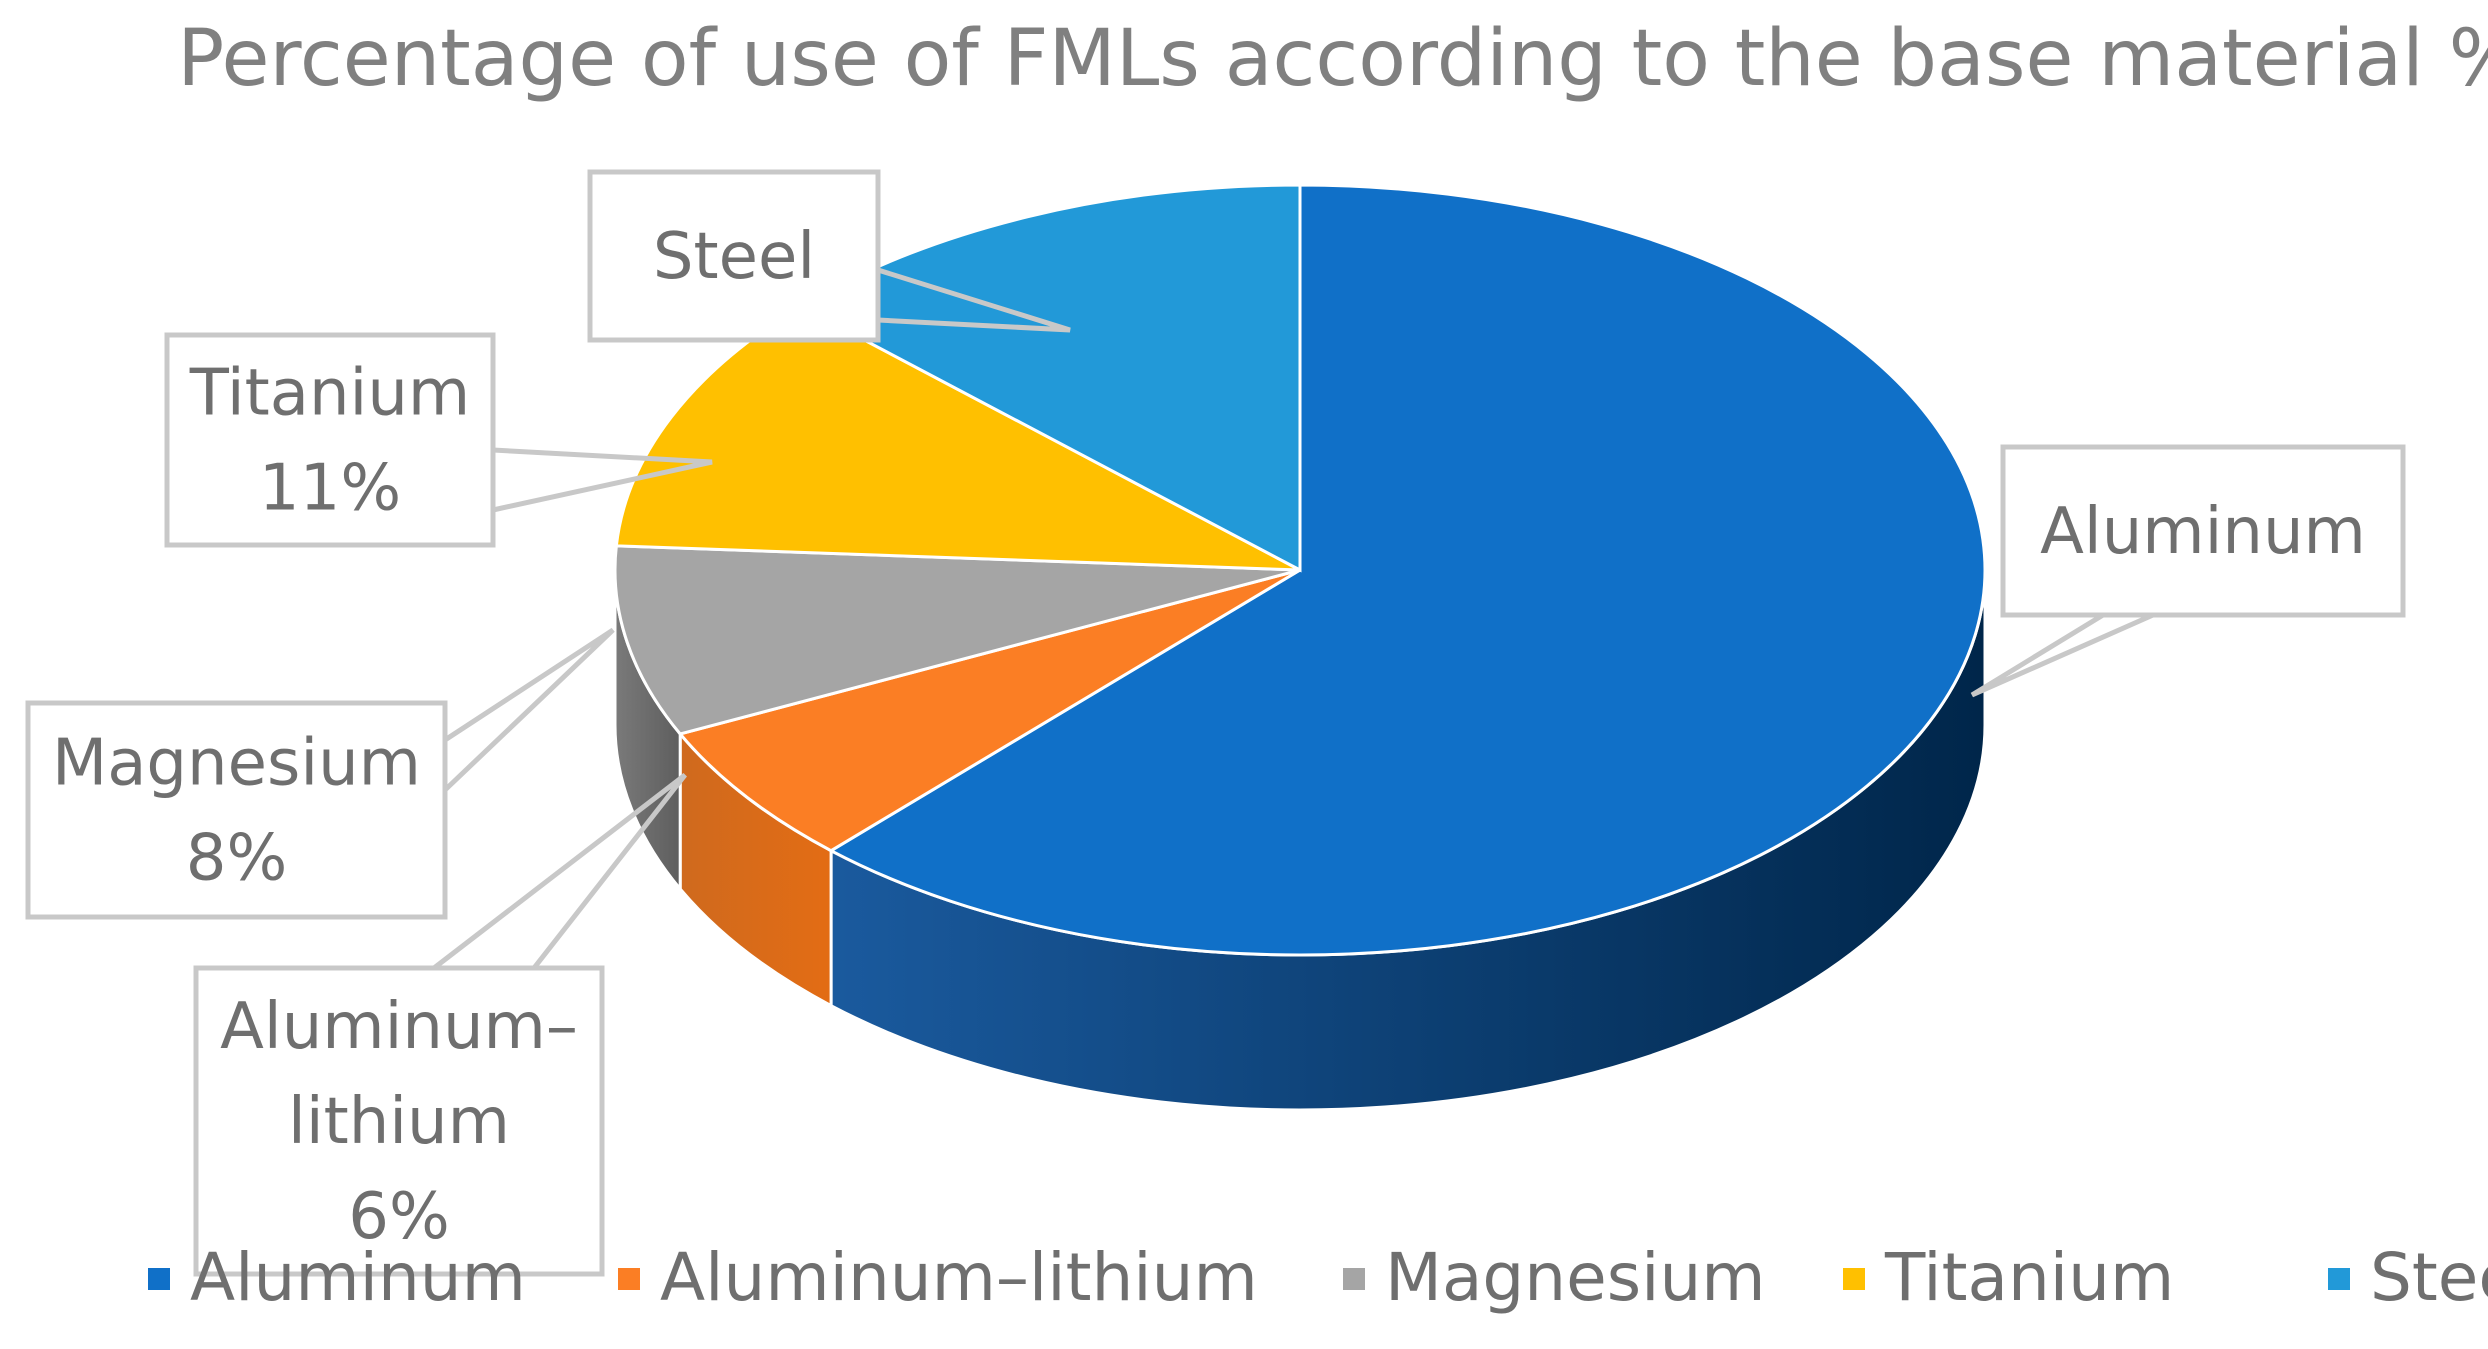 This screenshot has width=2488, height=1349. I want to click on data-label-text: Steel, so click(734, 257).